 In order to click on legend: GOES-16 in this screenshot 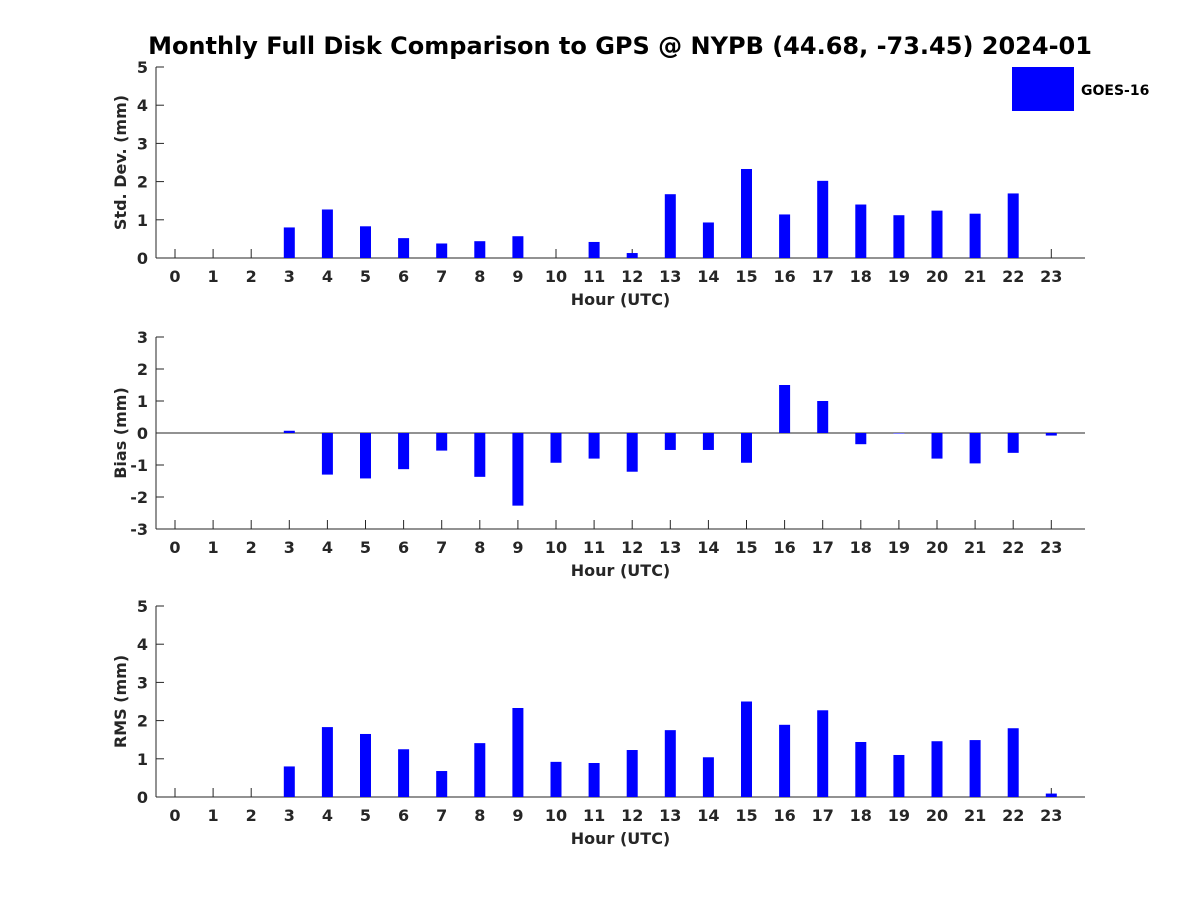, I will do `click(1080, 89)`.